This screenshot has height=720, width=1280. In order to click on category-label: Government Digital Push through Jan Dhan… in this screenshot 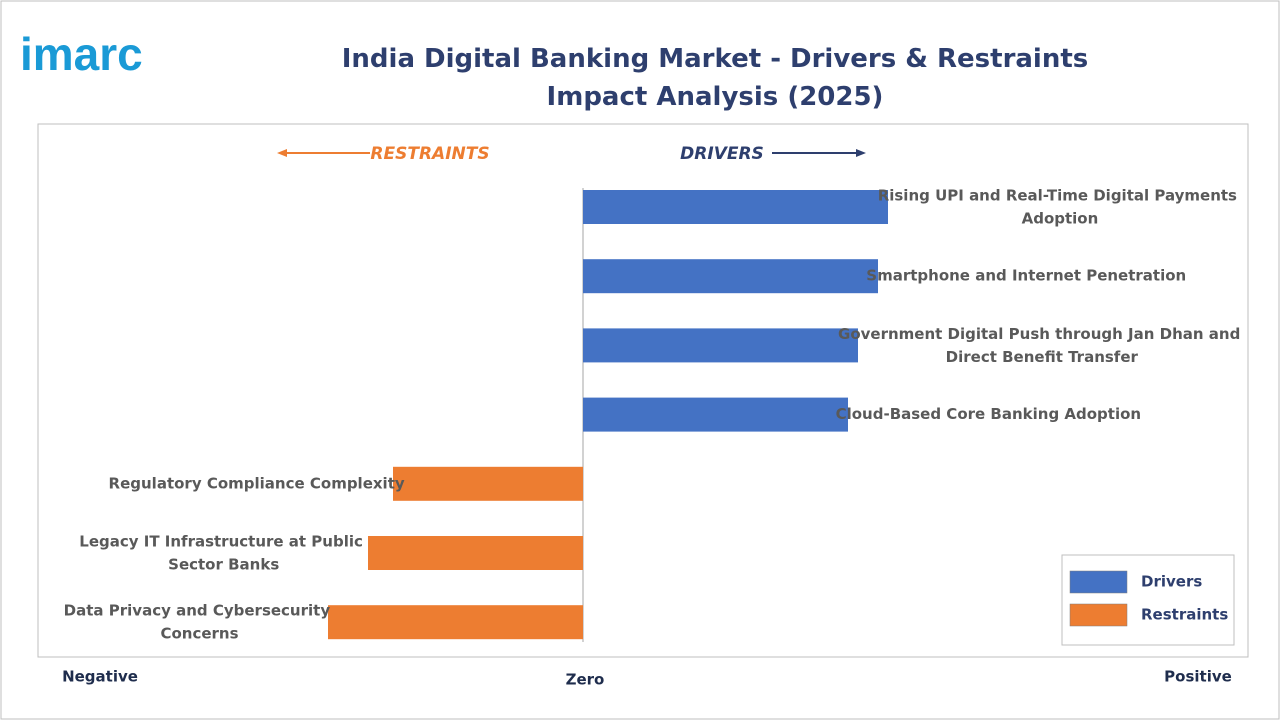, I will do `click(1042, 344)`.